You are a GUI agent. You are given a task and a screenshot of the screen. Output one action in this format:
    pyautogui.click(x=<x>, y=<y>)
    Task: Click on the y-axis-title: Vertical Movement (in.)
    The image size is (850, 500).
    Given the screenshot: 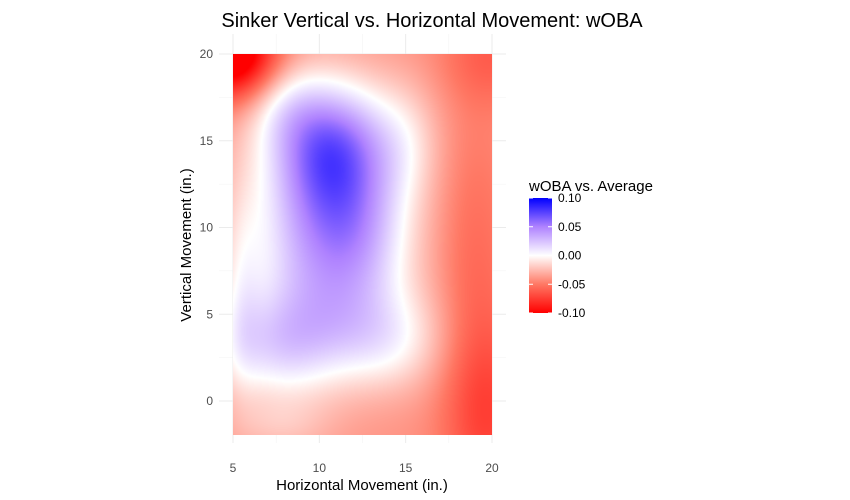 What is the action you would take?
    pyautogui.click(x=186, y=244)
    